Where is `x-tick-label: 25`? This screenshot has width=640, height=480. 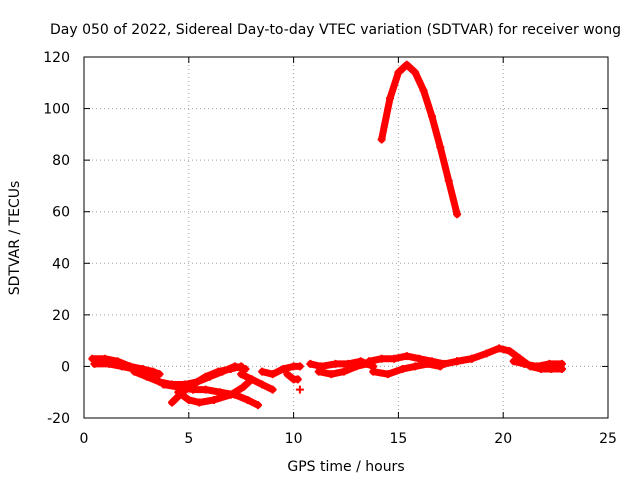 x-tick-label: 25 is located at coordinates (608, 439).